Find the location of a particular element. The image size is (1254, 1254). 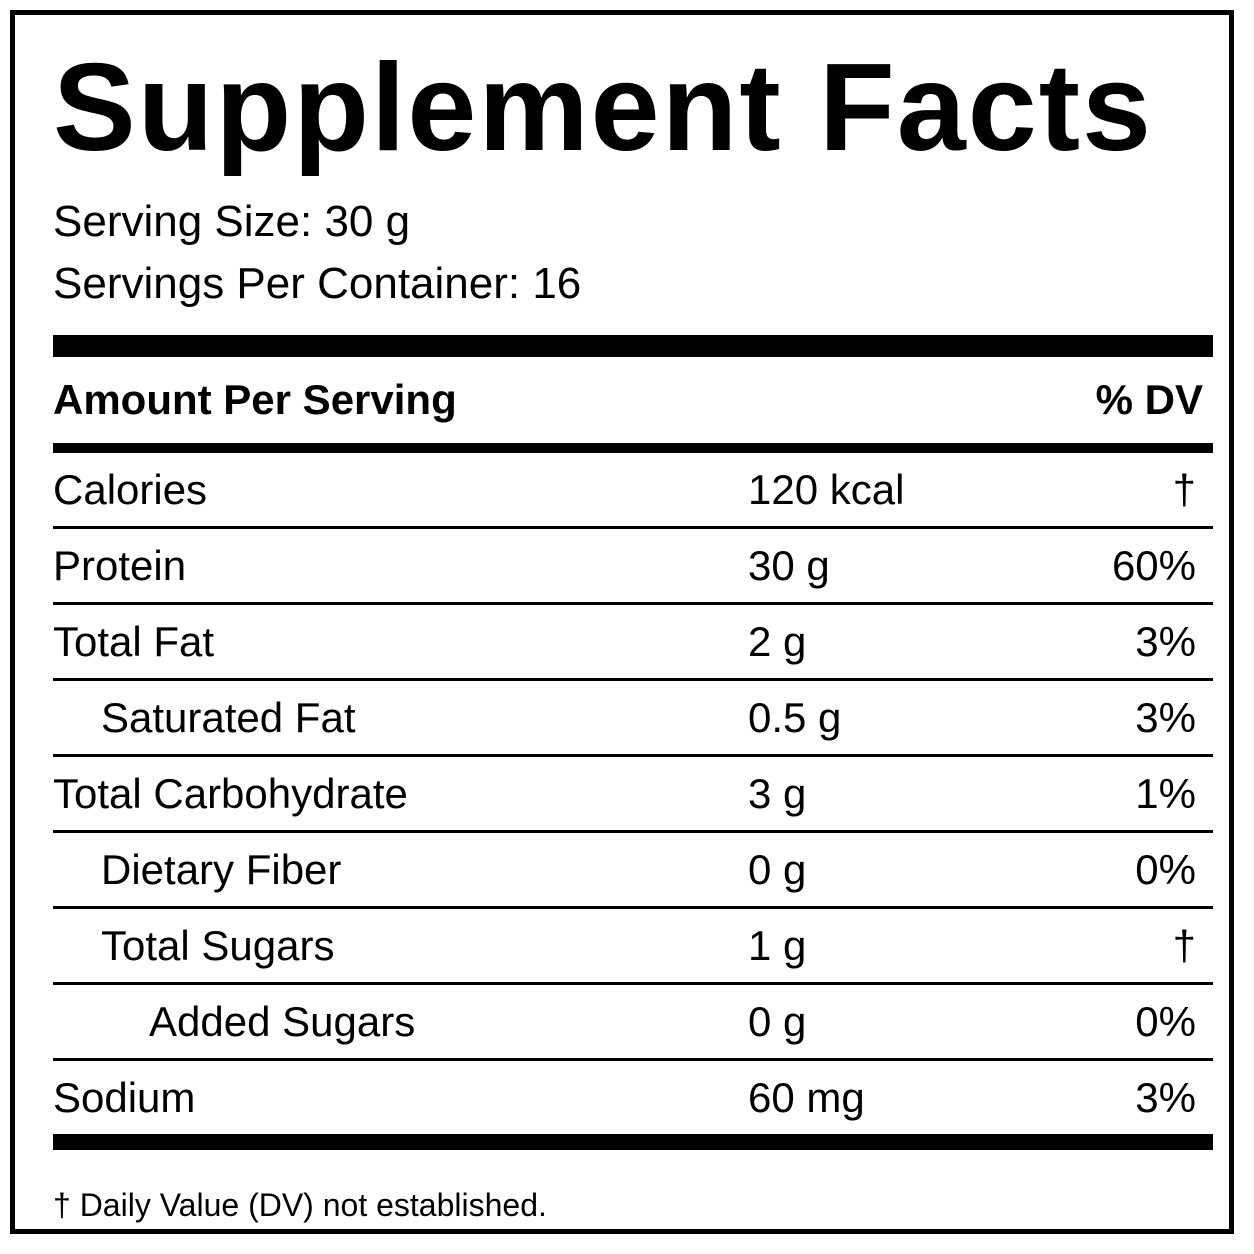

nutrient-name: Dietary Fiber is located at coordinates (221, 869).